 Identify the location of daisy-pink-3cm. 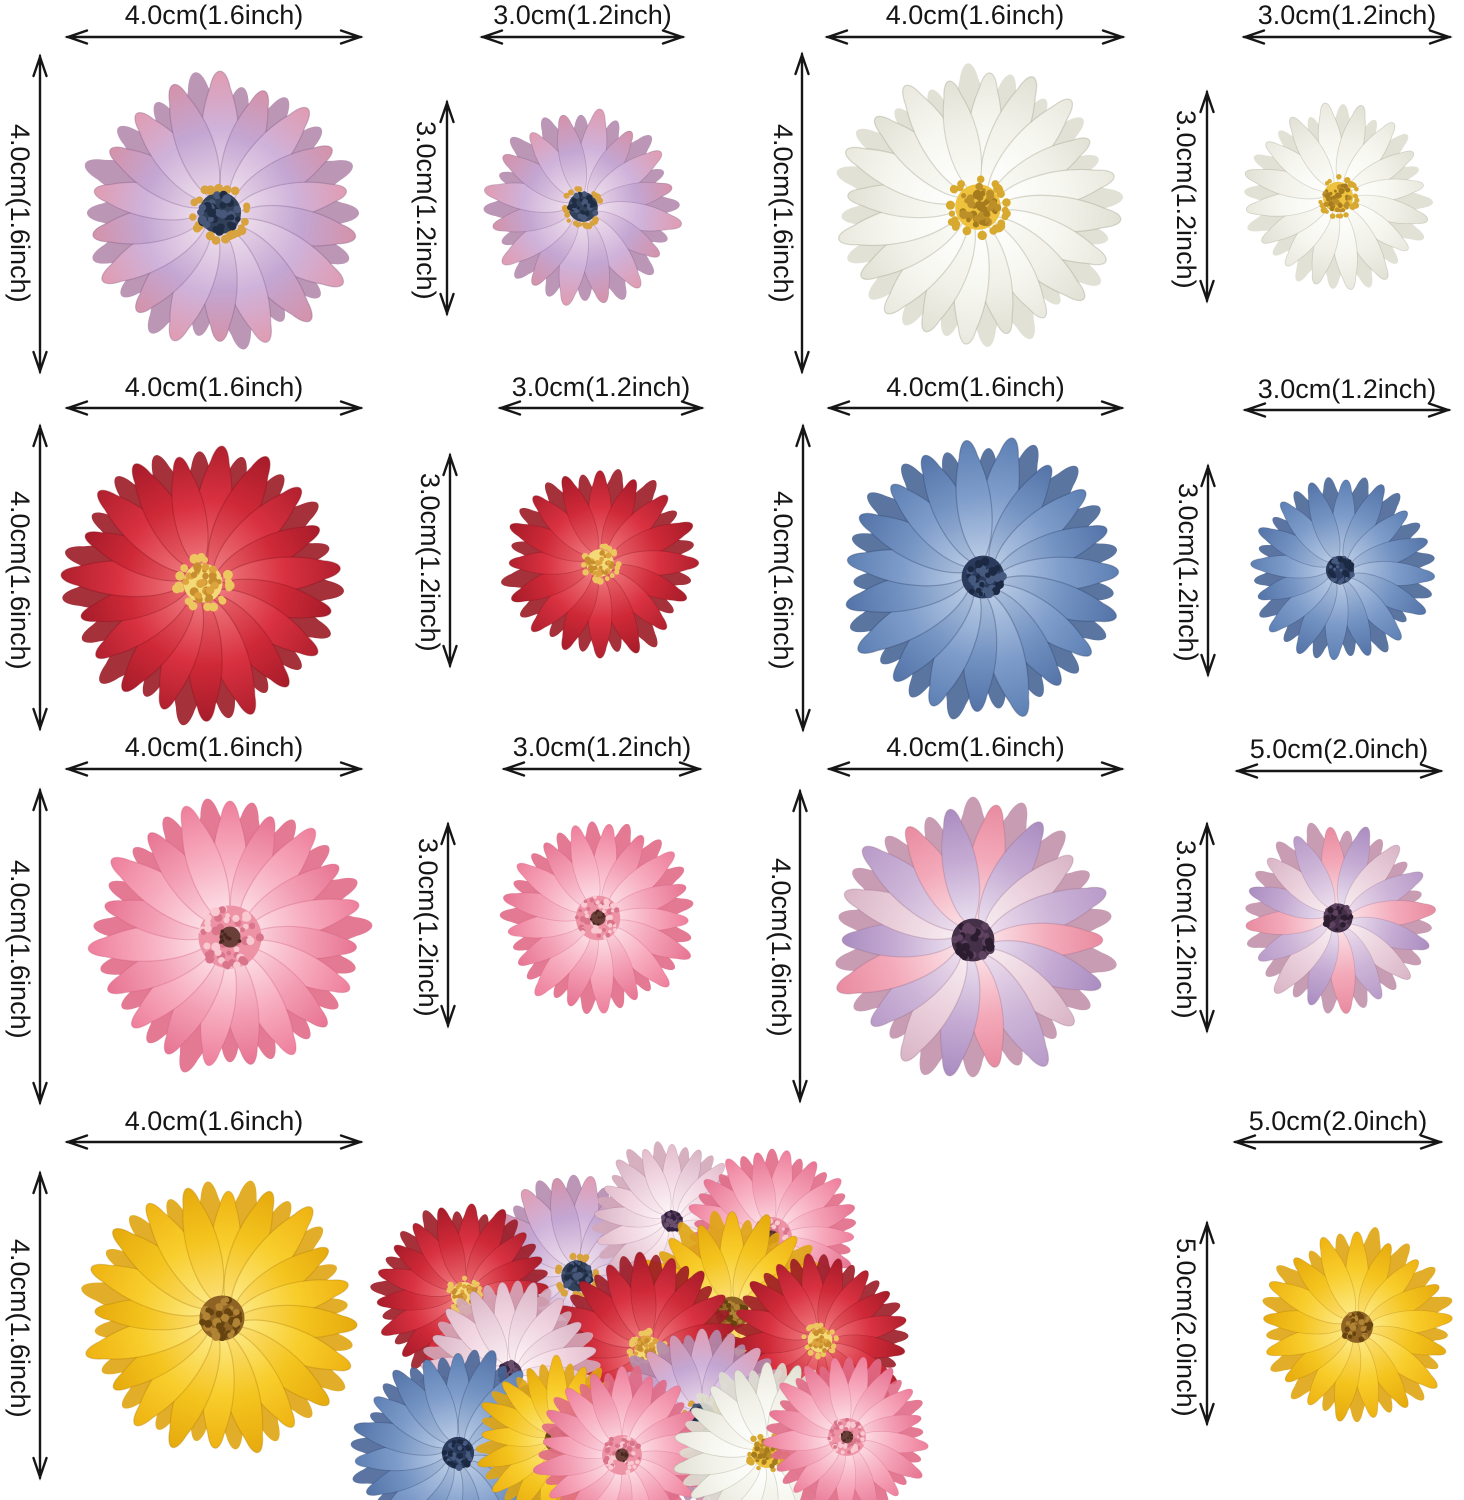
(598, 918).